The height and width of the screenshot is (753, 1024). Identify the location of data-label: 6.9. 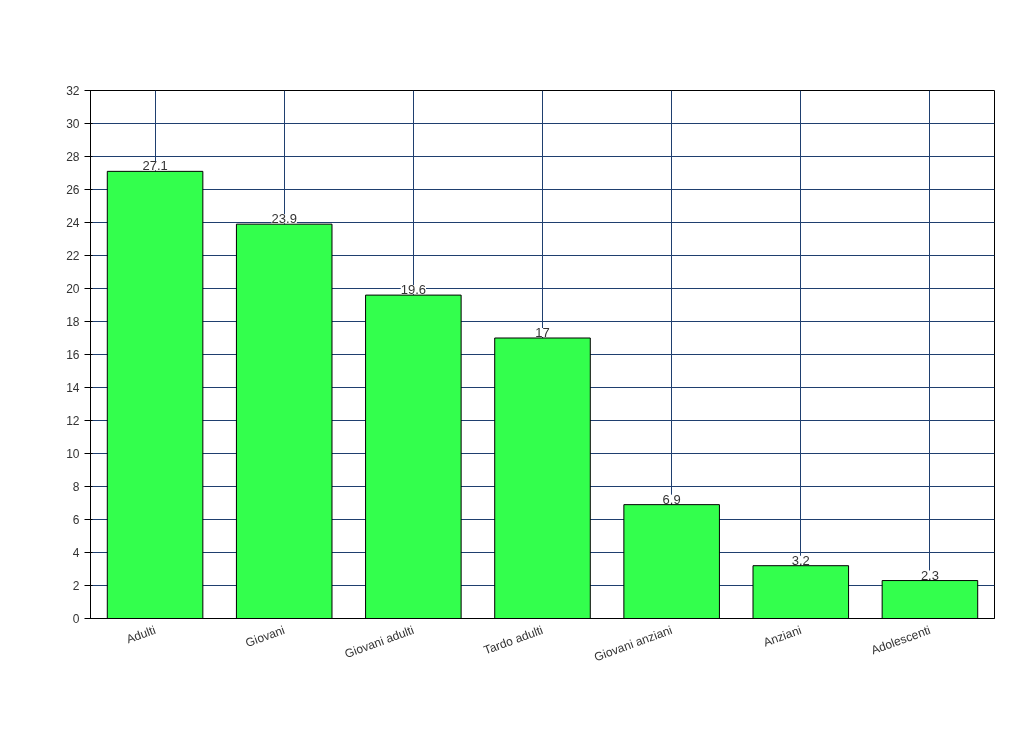
(671, 499).